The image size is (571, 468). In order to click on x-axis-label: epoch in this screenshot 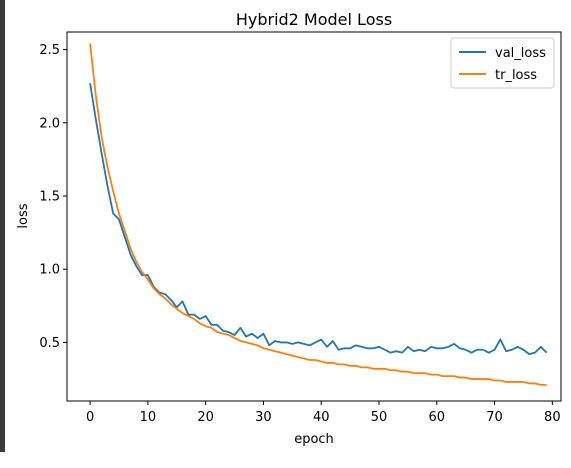, I will do `click(314, 439)`.